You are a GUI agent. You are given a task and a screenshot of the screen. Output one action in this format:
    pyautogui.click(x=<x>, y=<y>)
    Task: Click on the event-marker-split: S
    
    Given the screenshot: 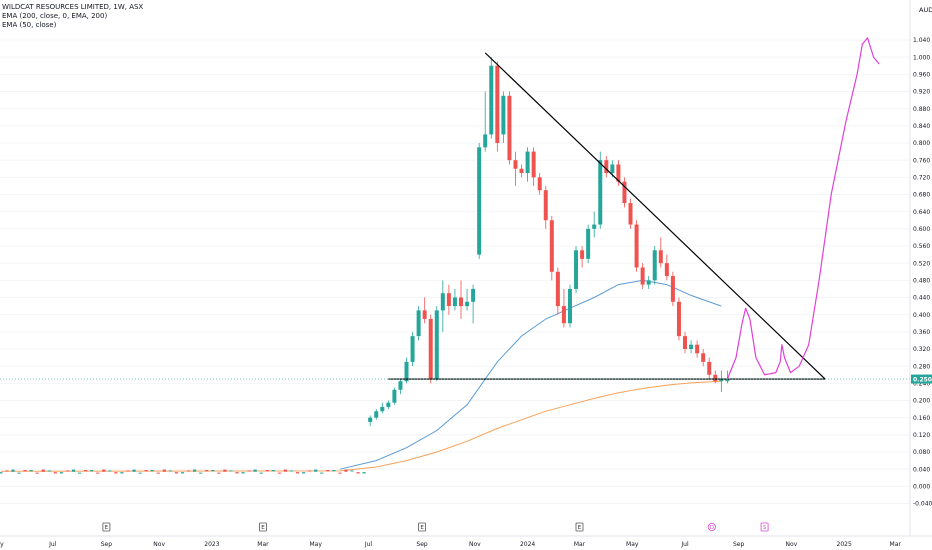 What is the action you would take?
    pyautogui.click(x=764, y=527)
    